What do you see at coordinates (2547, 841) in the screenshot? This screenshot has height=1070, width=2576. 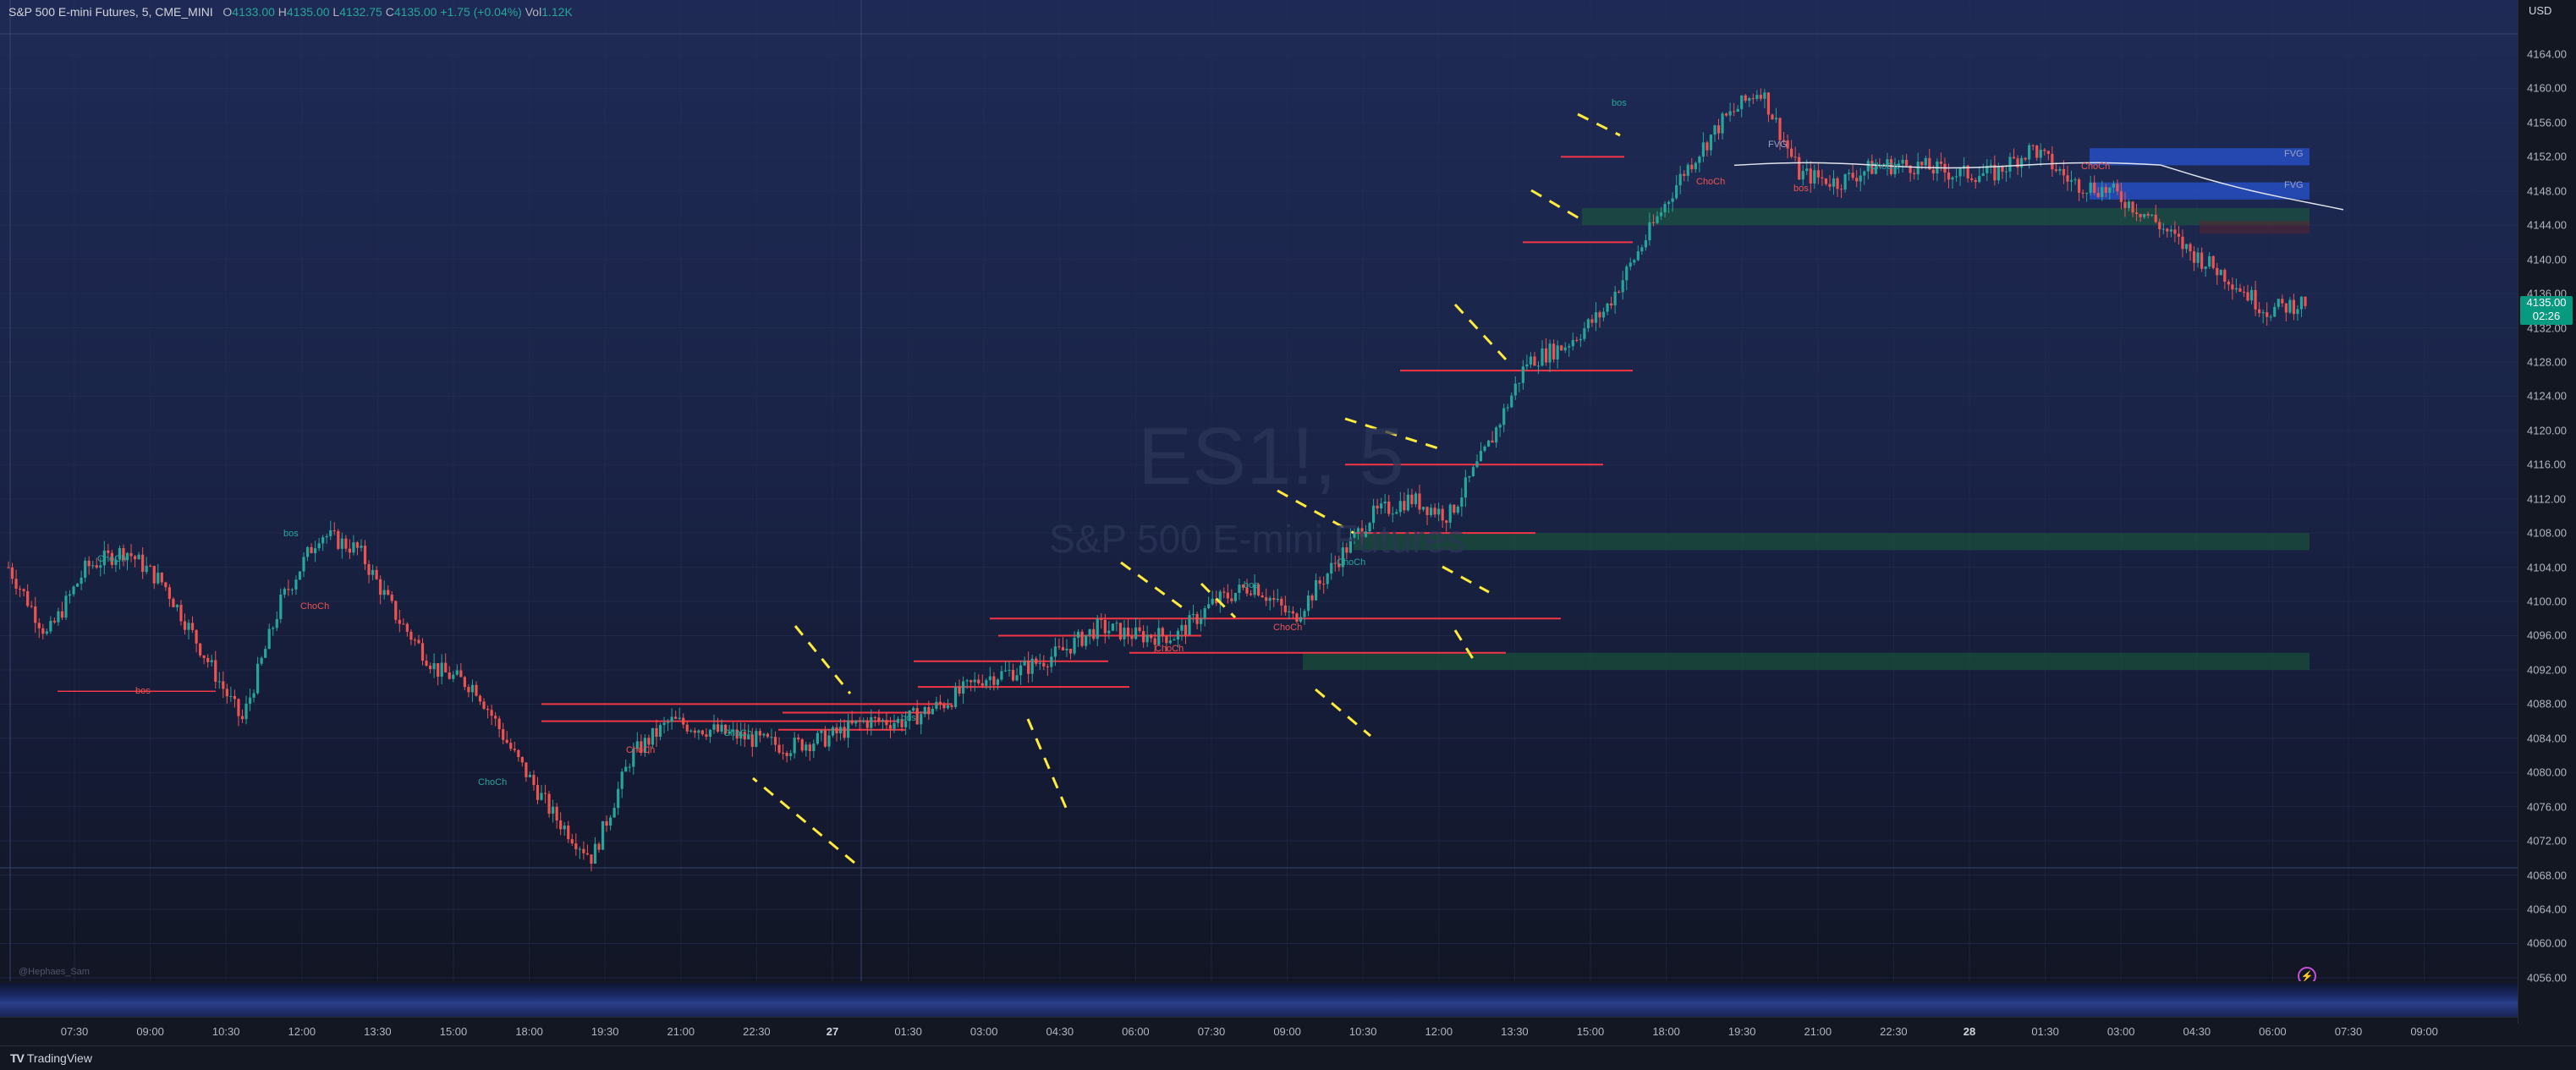 I see `price-label: 4072.00` at bounding box center [2547, 841].